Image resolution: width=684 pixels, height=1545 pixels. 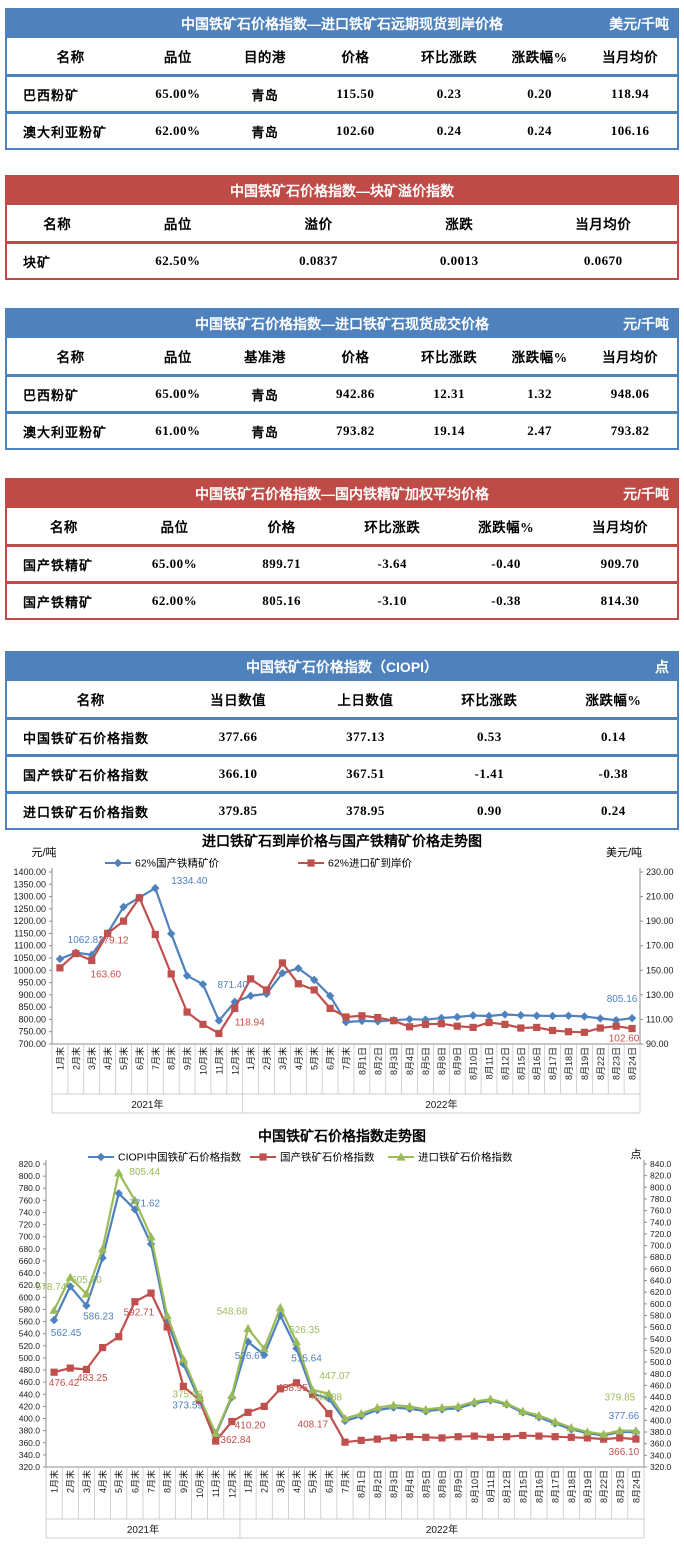 What do you see at coordinates (539, 357) in the screenshot?
I see `column-header: 涨跌幅%` at bounding box center [539, 357].